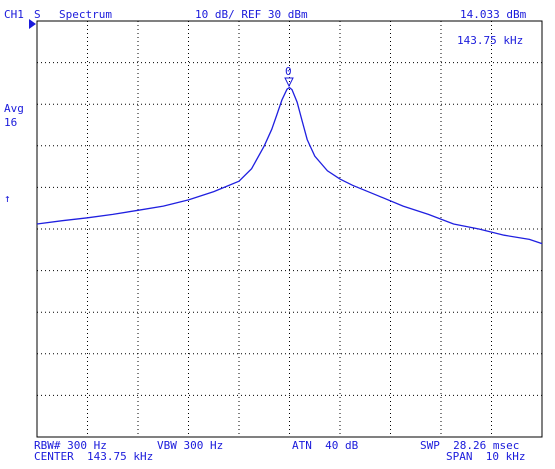 This screenshot has height=469, width=555. What do you see at coordinates (94, 456) in the screenshot?
I see `center-frequency-label: CENTER 143.75 kHz` at bounding box center [94, 456].